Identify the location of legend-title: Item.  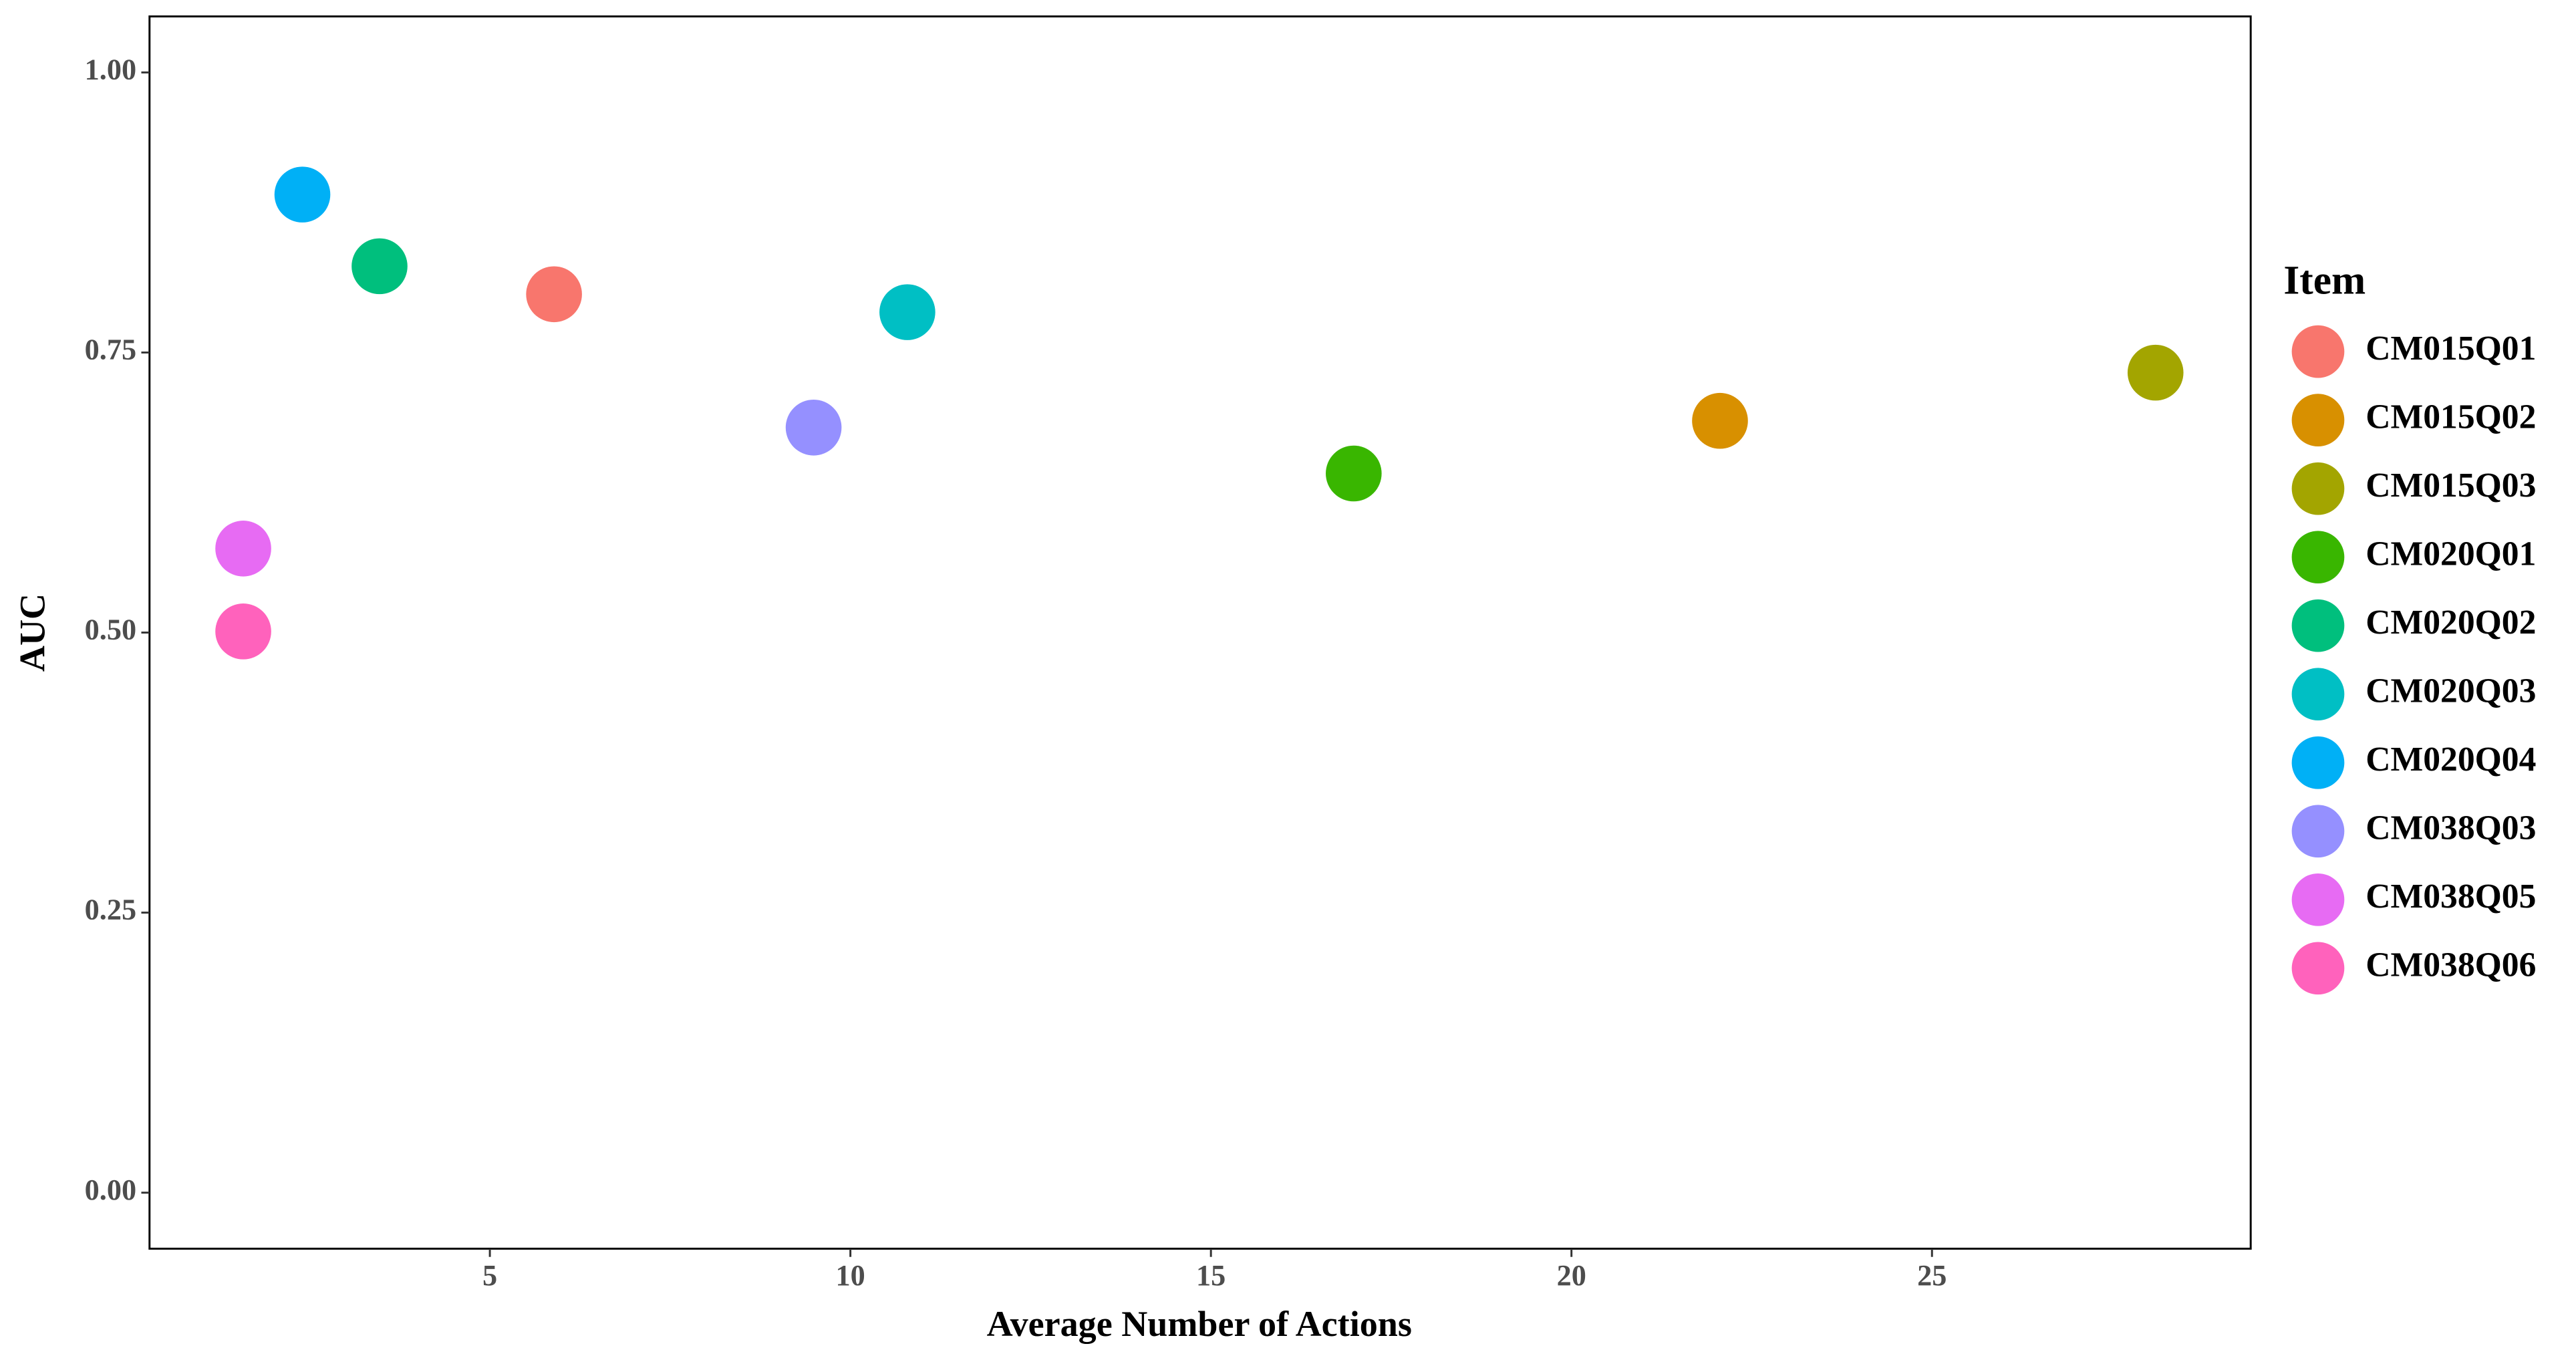
(2324, 280).